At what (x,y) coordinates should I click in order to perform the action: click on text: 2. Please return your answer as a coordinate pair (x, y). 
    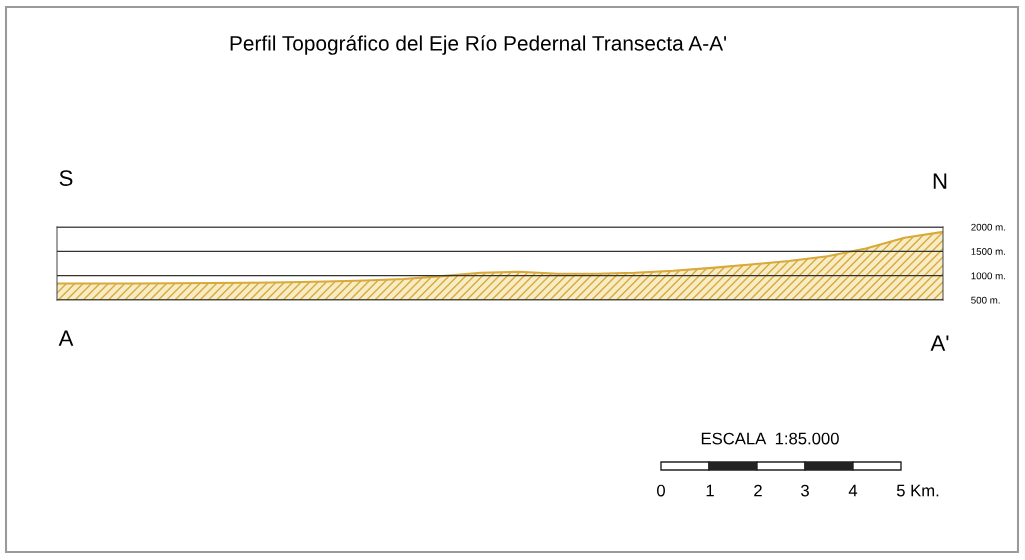
    Looking at the image, I should click on (758, 490).